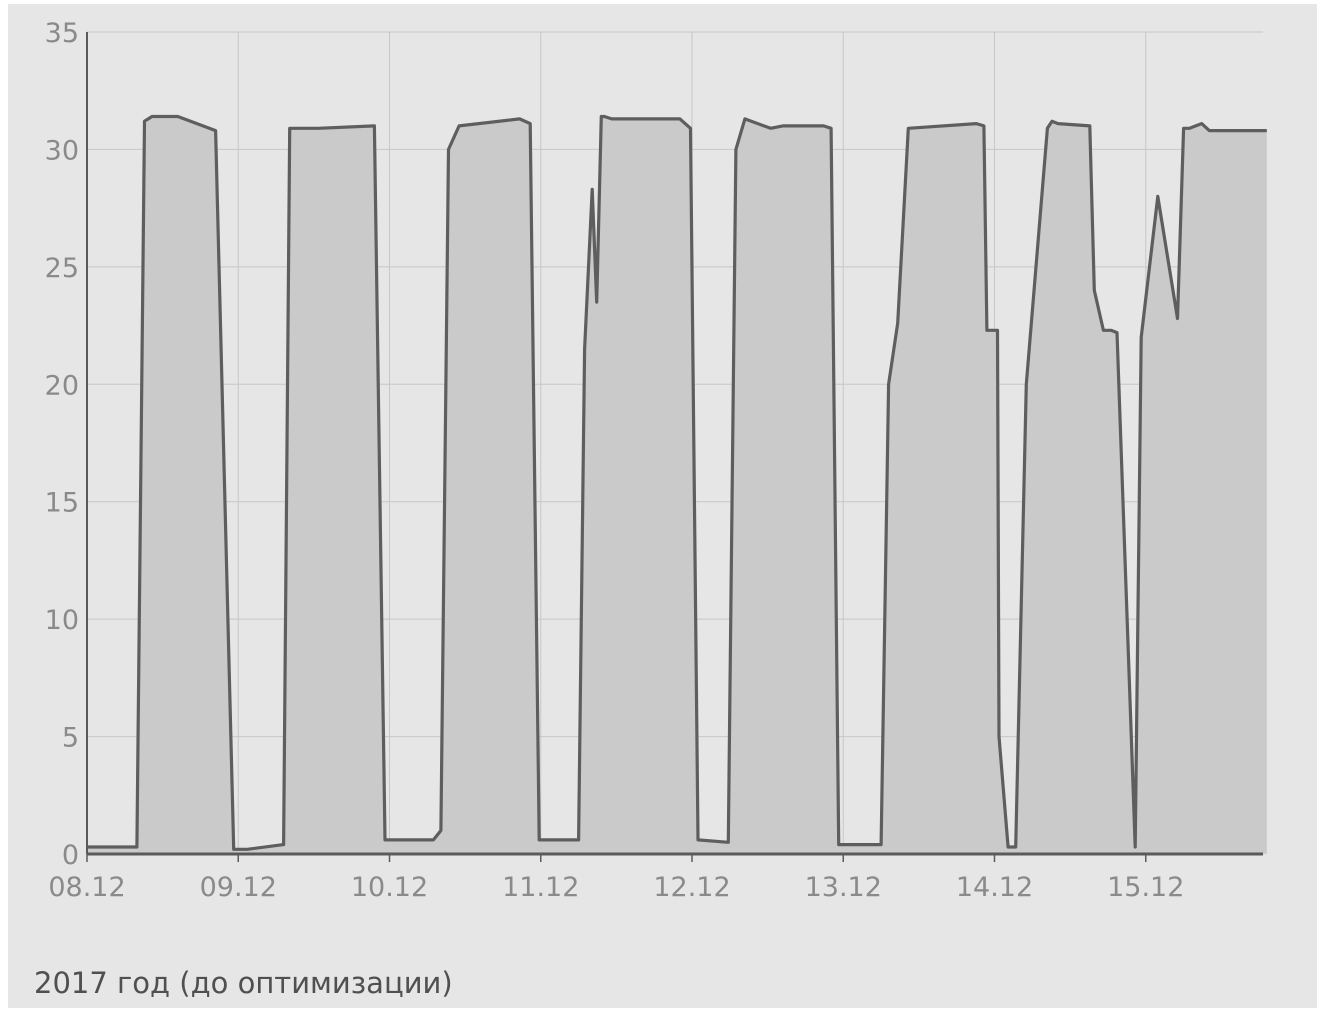 This screenshot has width=1319, height=1010. Describe the element at coordinates (62, 385) in the screenshot. I see `y-tick-label: 20` at that location.